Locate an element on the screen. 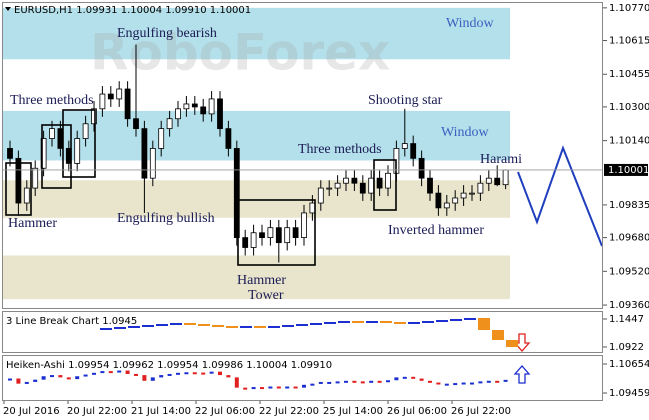  annotation: Inverted hammer is located at coordinates (436, 230).